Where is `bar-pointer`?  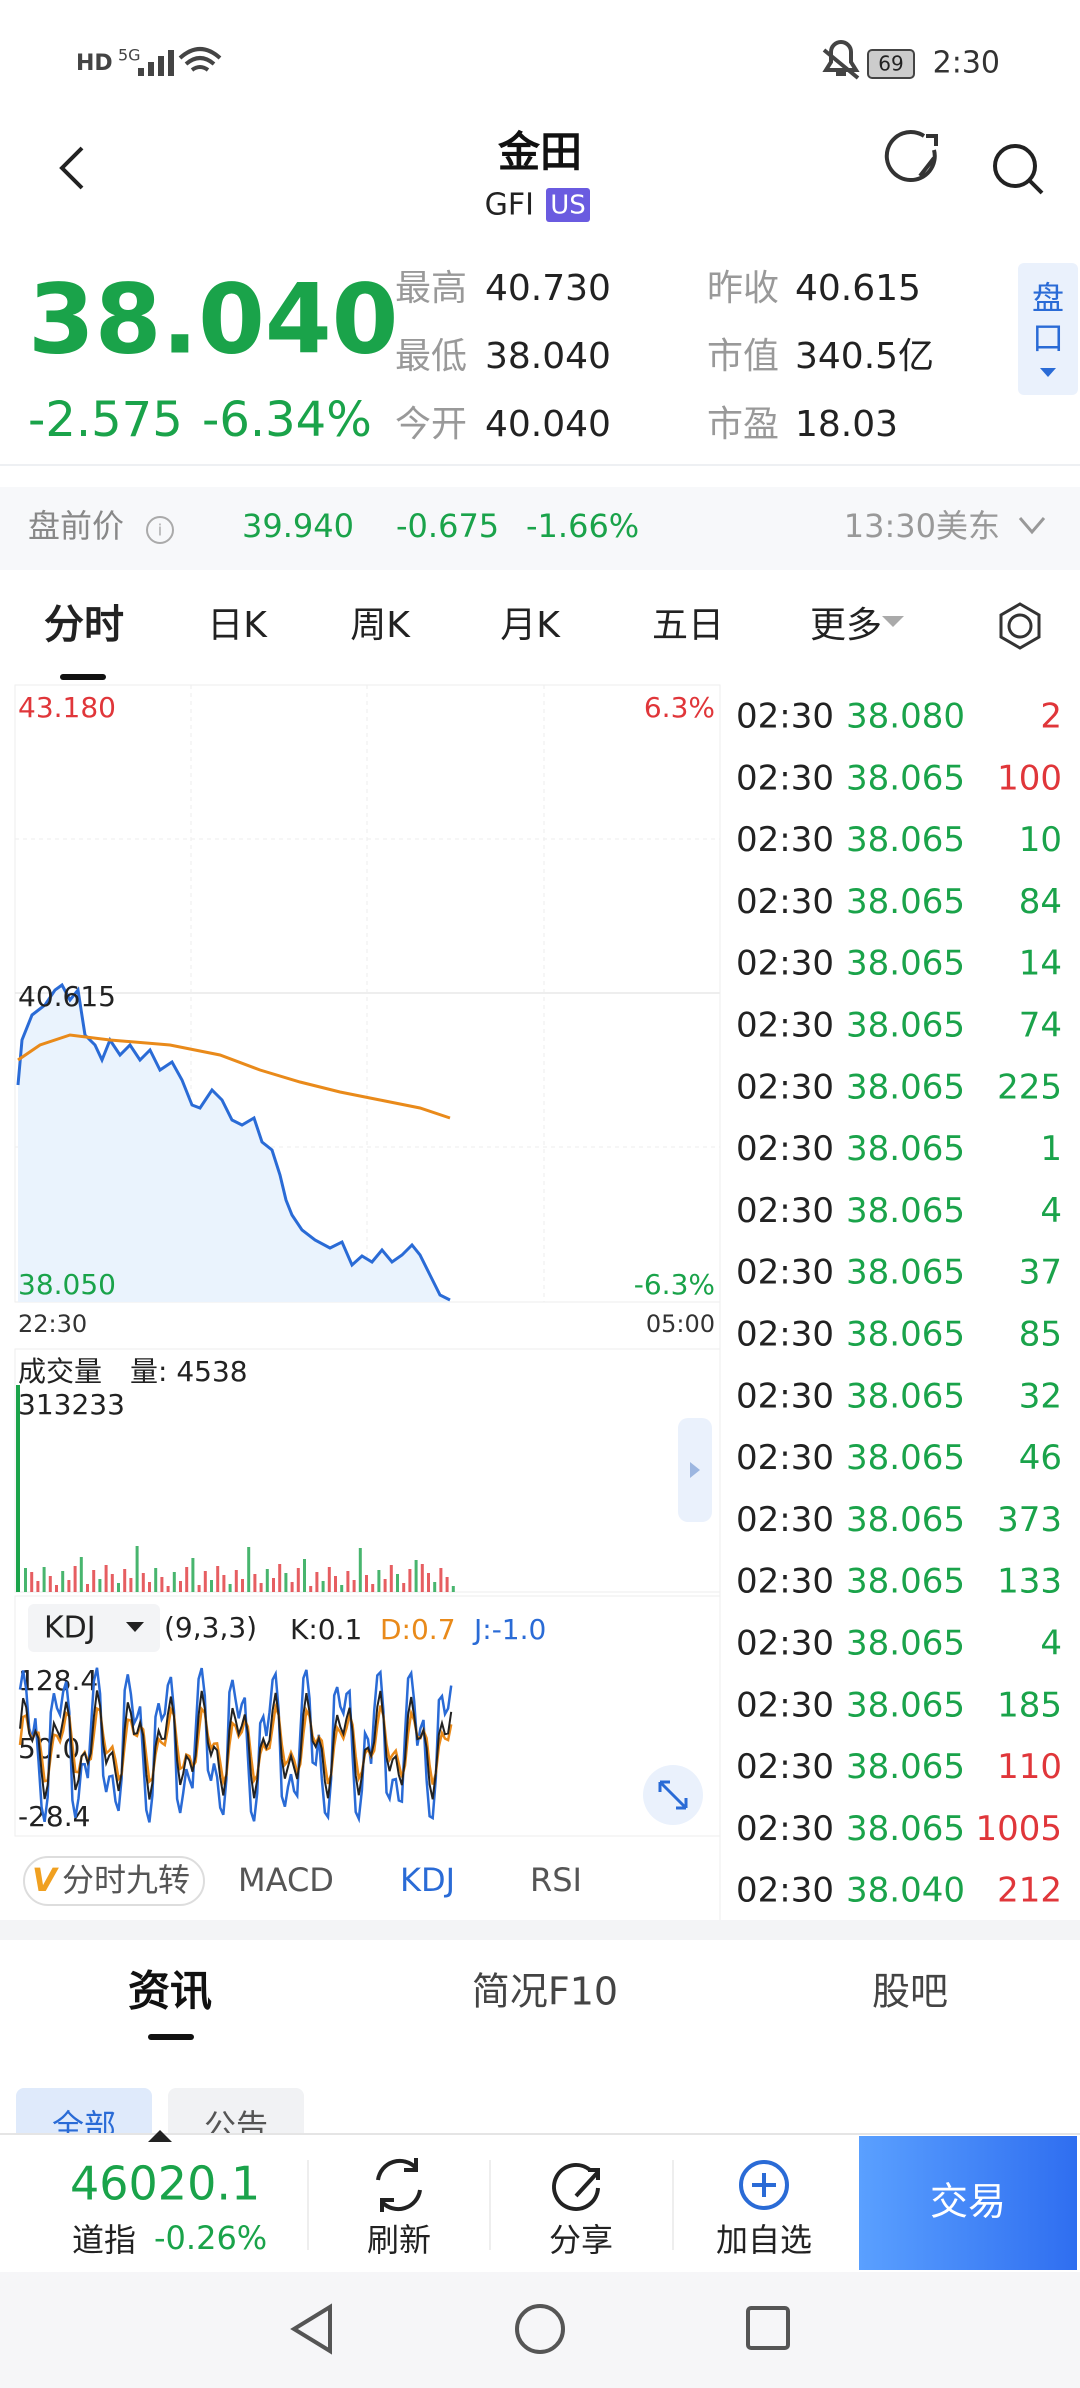
bar-pointer is located at coordinates (160, 2136).